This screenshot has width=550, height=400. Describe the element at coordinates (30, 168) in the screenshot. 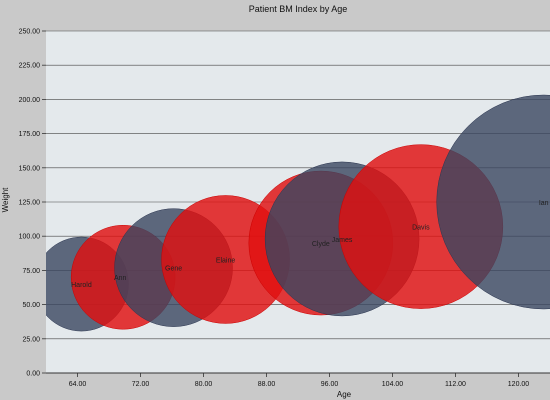

I see `y-tick-label: 150.00` at that location.